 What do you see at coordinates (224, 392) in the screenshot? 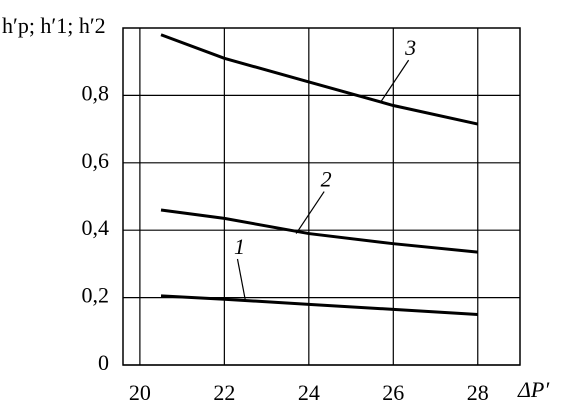
I see `x-tick-label: 22` at bounding box center [224, 392].